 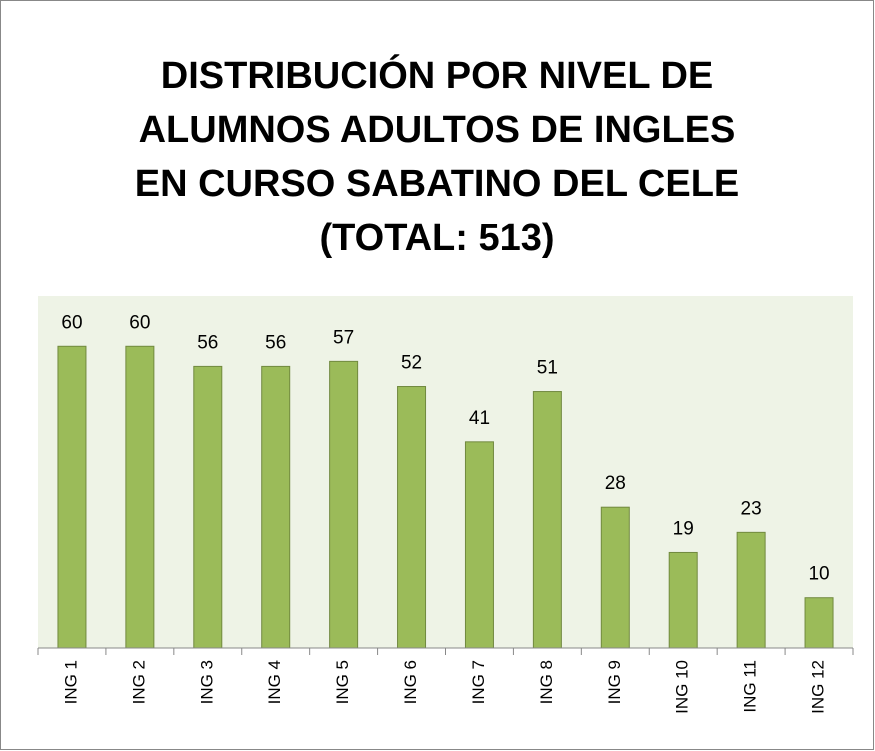 I want to click on x-tick-label: ING 4, so click(x=274, y=682).